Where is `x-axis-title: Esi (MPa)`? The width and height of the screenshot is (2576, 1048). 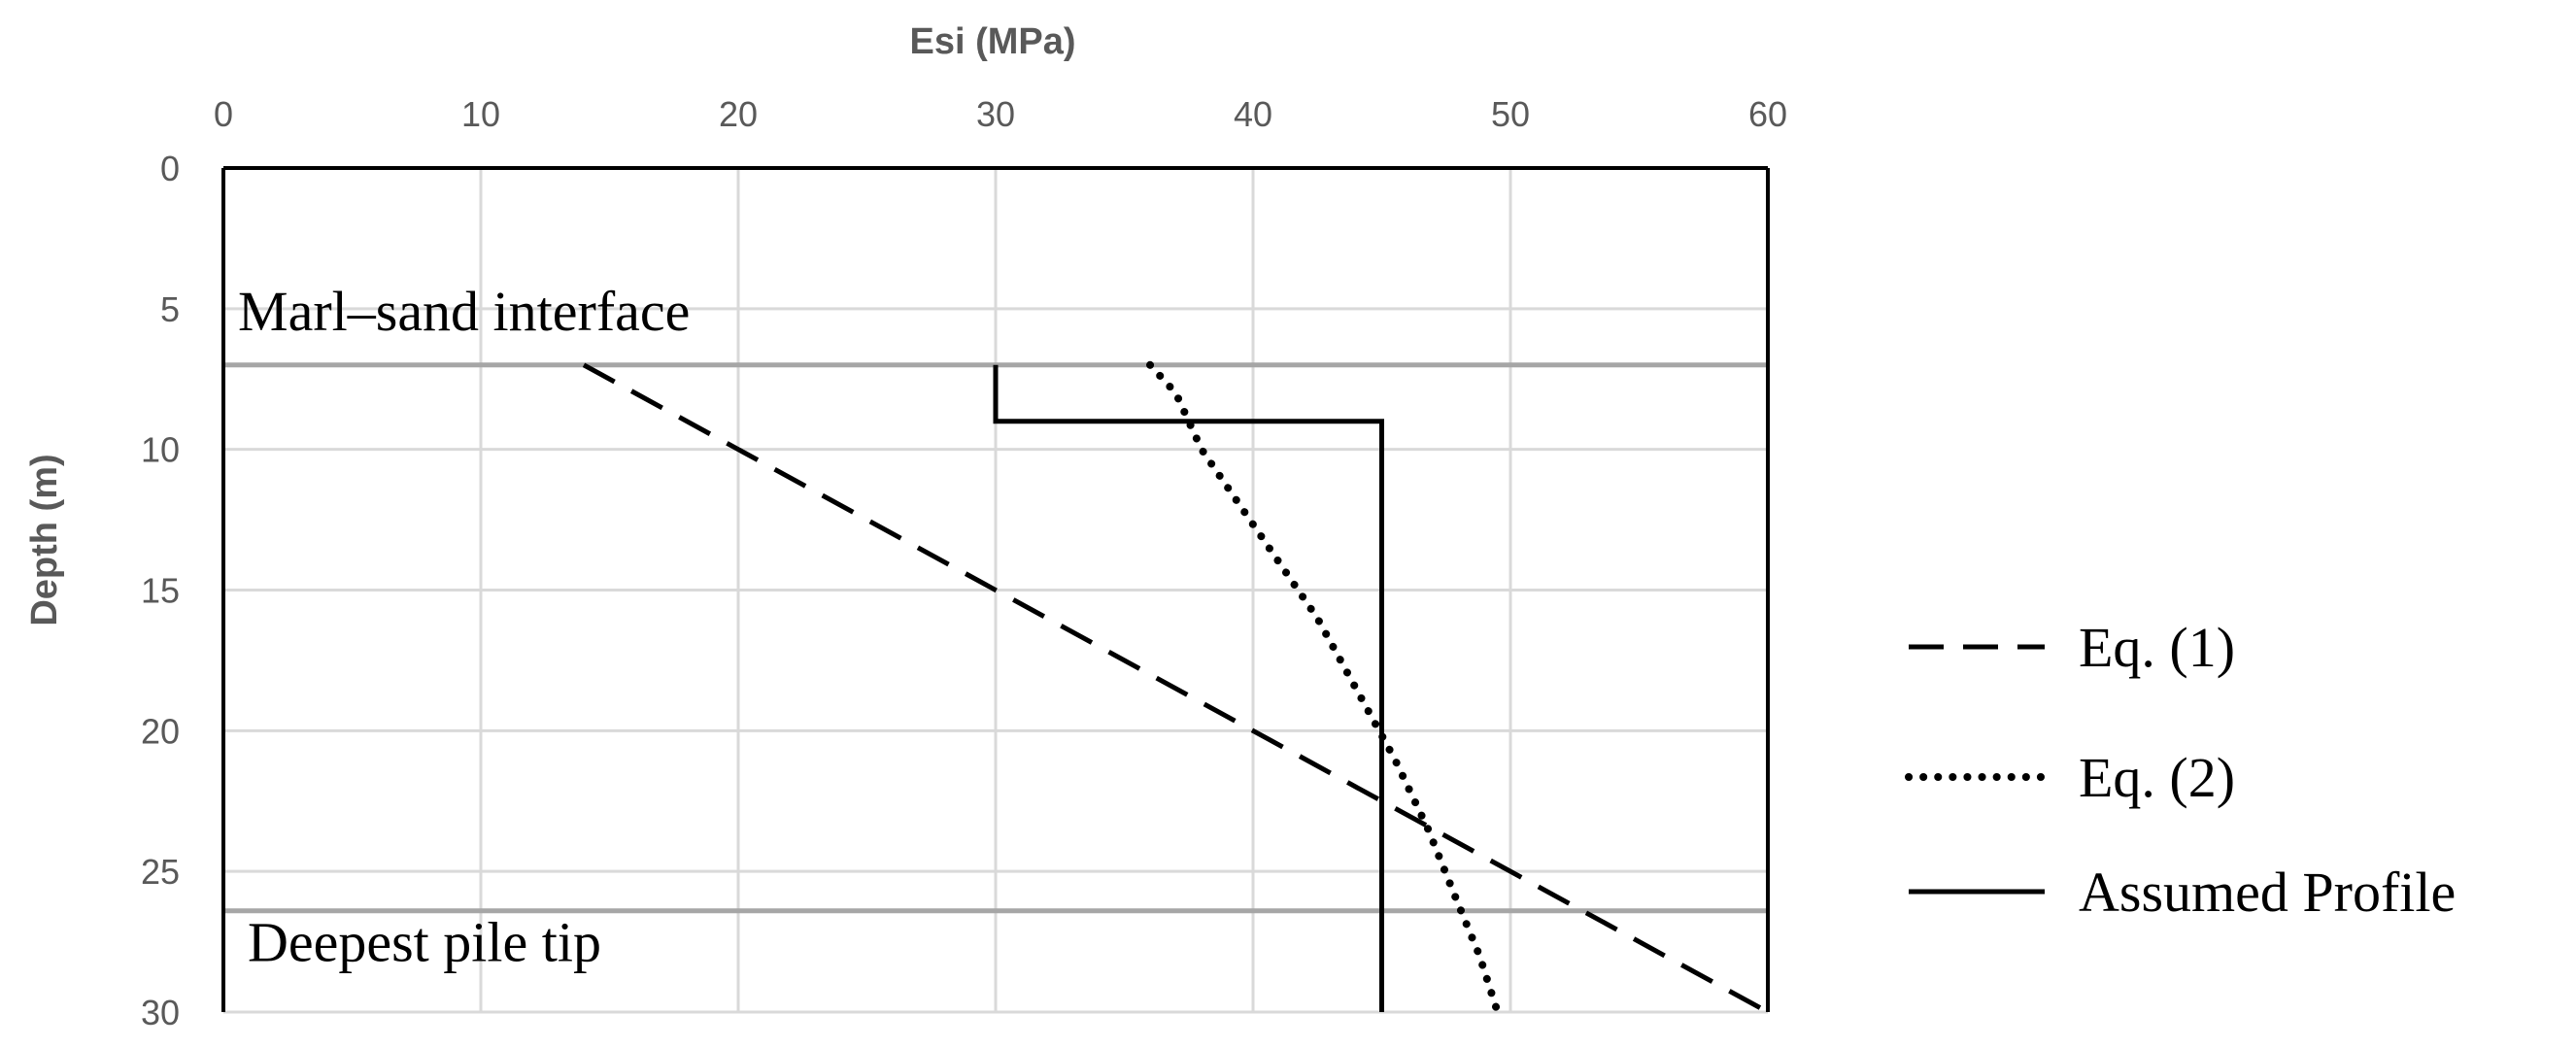 x-axis-title: Esi (MPa) is located at coordinates (992, 41).